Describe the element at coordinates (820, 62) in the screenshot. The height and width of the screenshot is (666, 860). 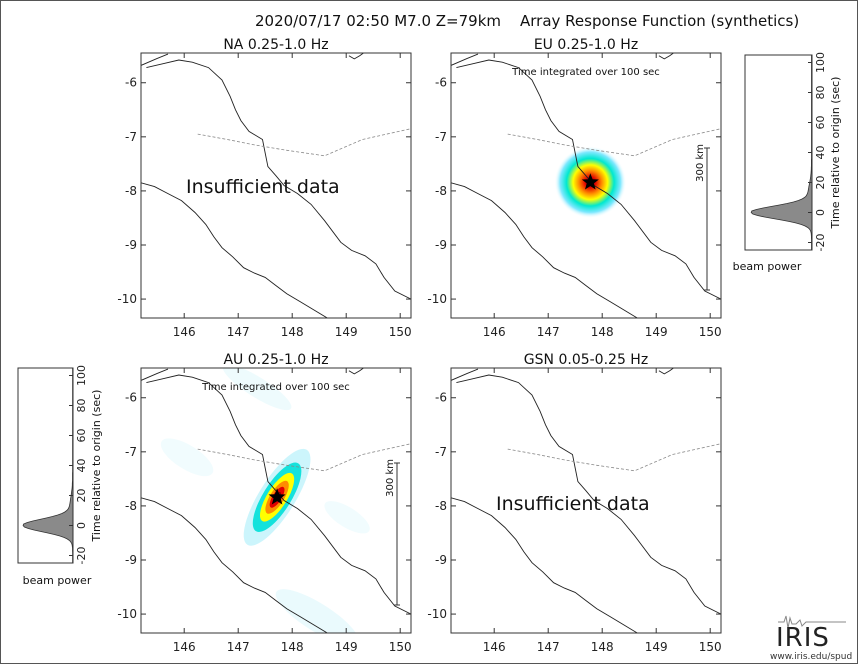
I see `time-tick-label: 100` at that location.